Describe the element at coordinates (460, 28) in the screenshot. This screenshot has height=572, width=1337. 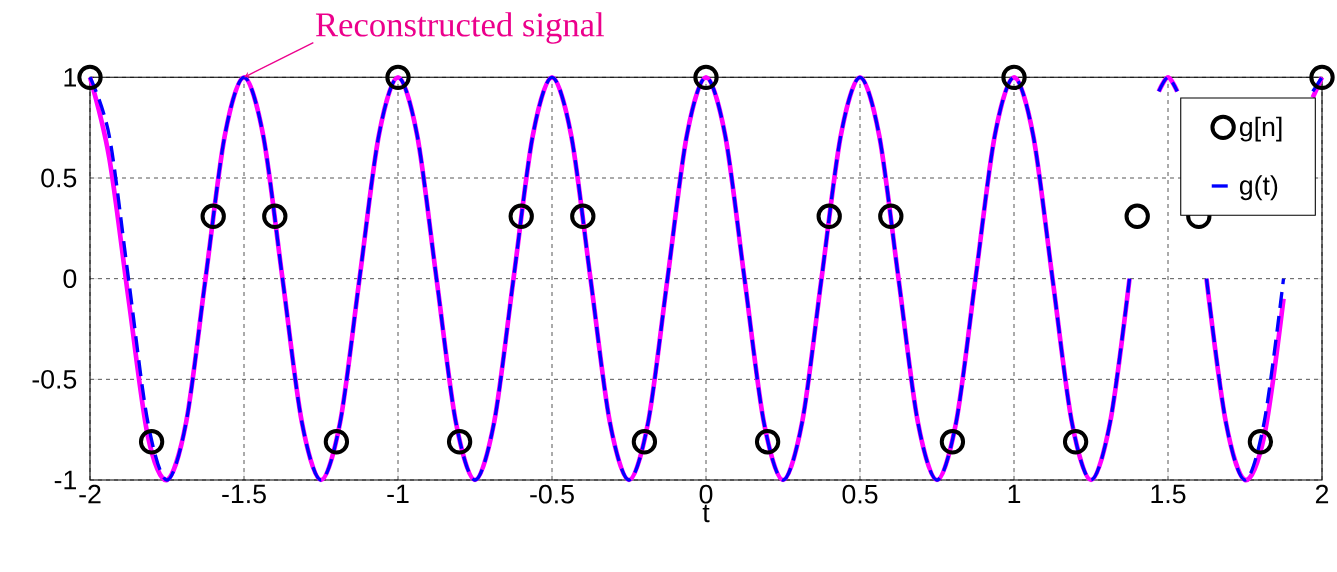
I see `annotation: Reconstructed signal` at that location.